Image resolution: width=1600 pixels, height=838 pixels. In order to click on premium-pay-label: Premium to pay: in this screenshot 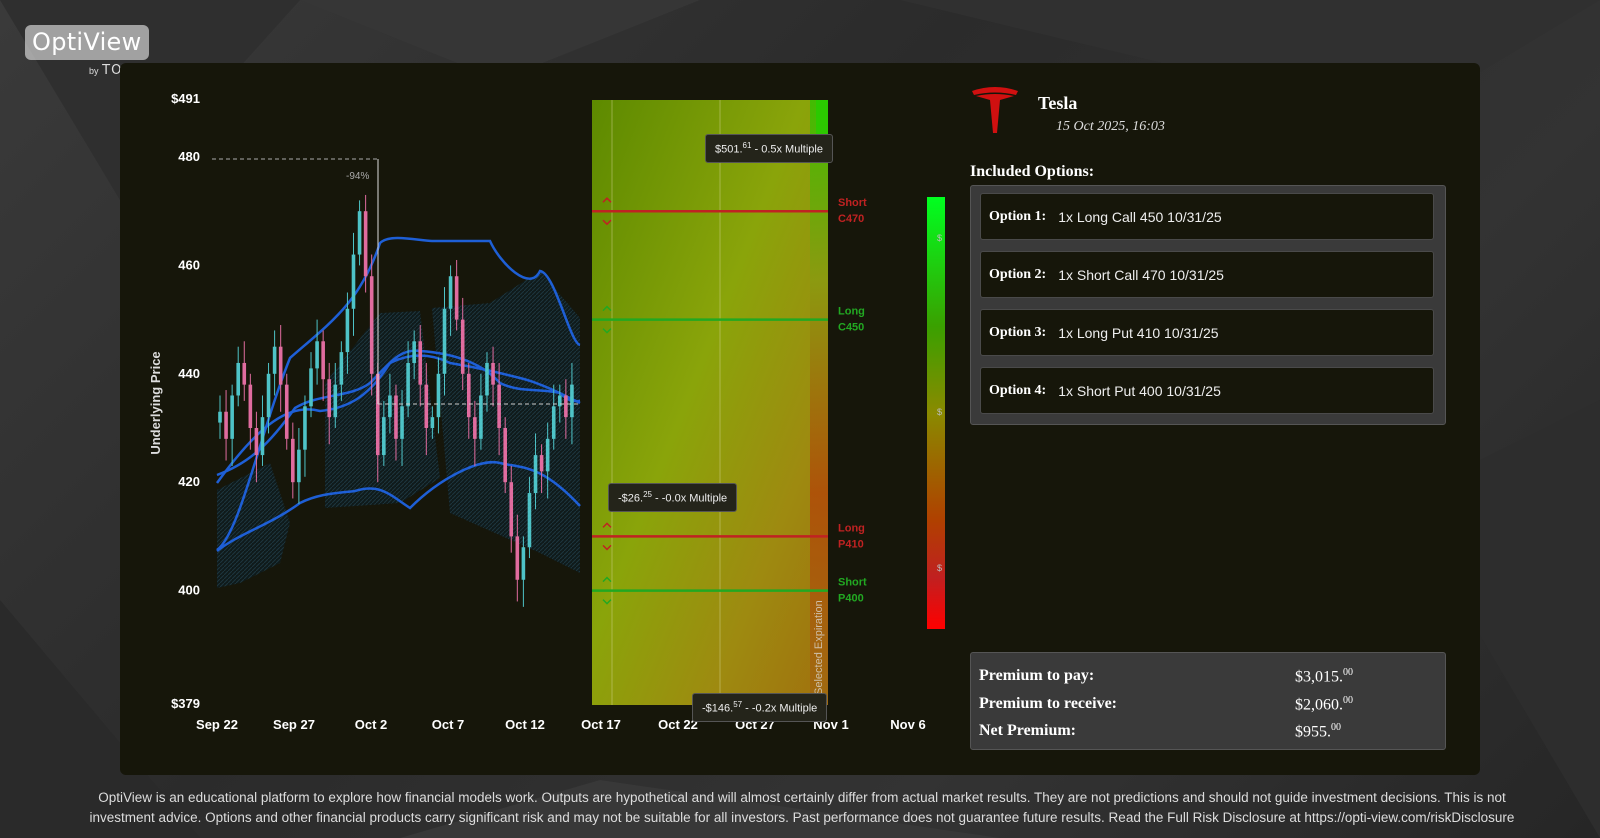, I will do `click(1037, 675)`.